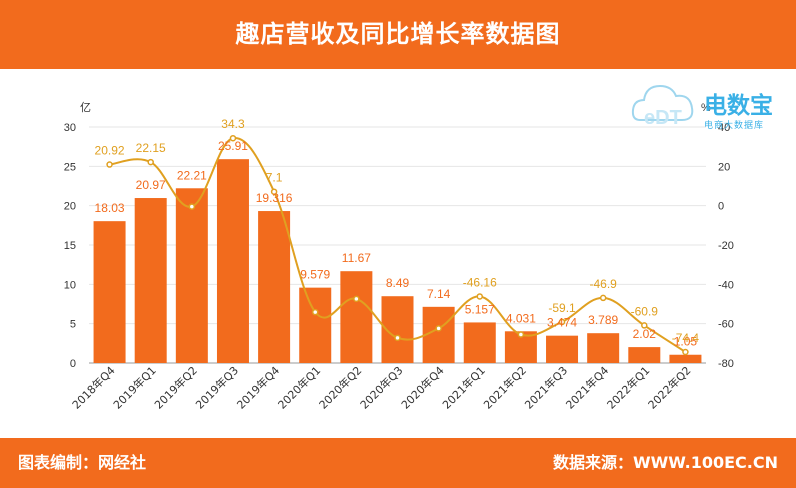  Describe the element at coordinates (439, 294) in the screenshot. I see `bar-value-label: 7.14` at that location.